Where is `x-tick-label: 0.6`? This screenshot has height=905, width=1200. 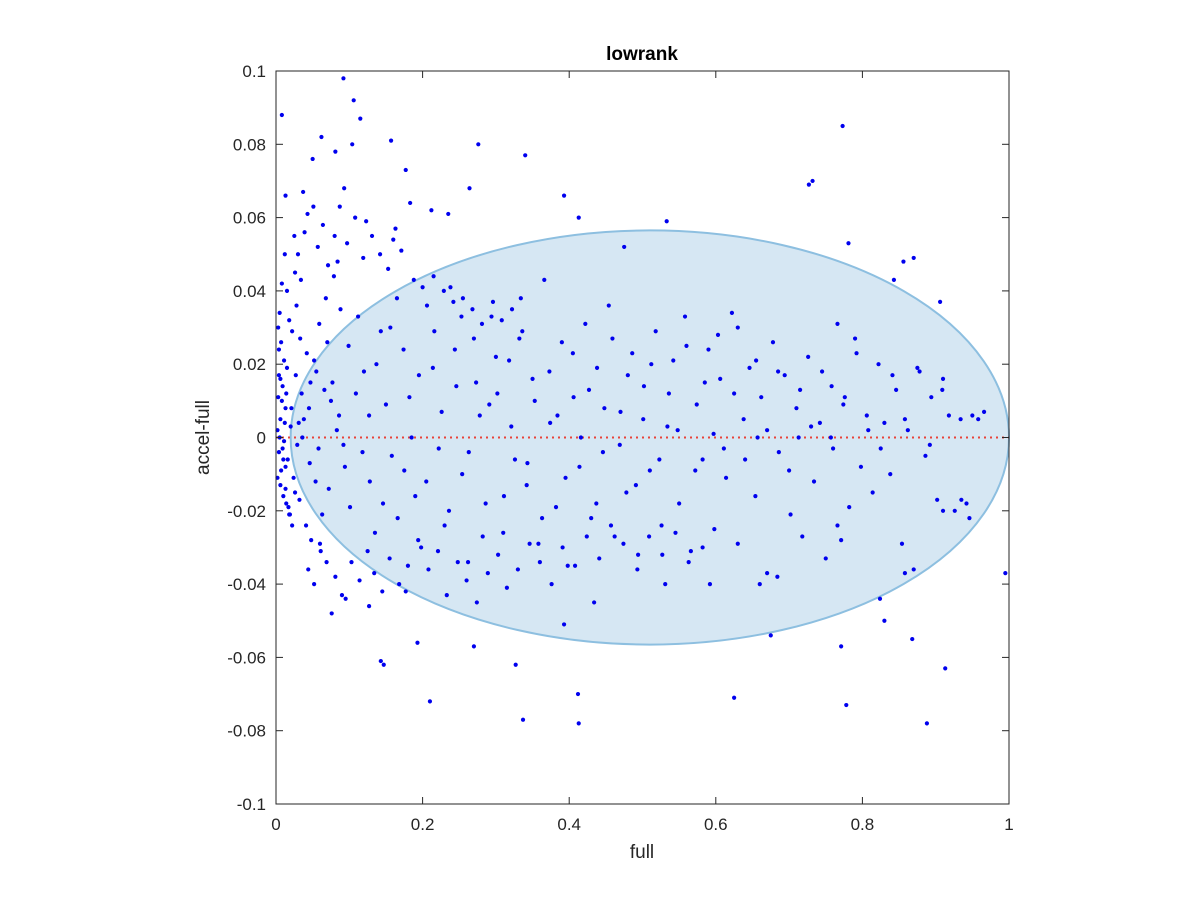
x-tick-label: 0.6 is located at coordinates (716, 824).